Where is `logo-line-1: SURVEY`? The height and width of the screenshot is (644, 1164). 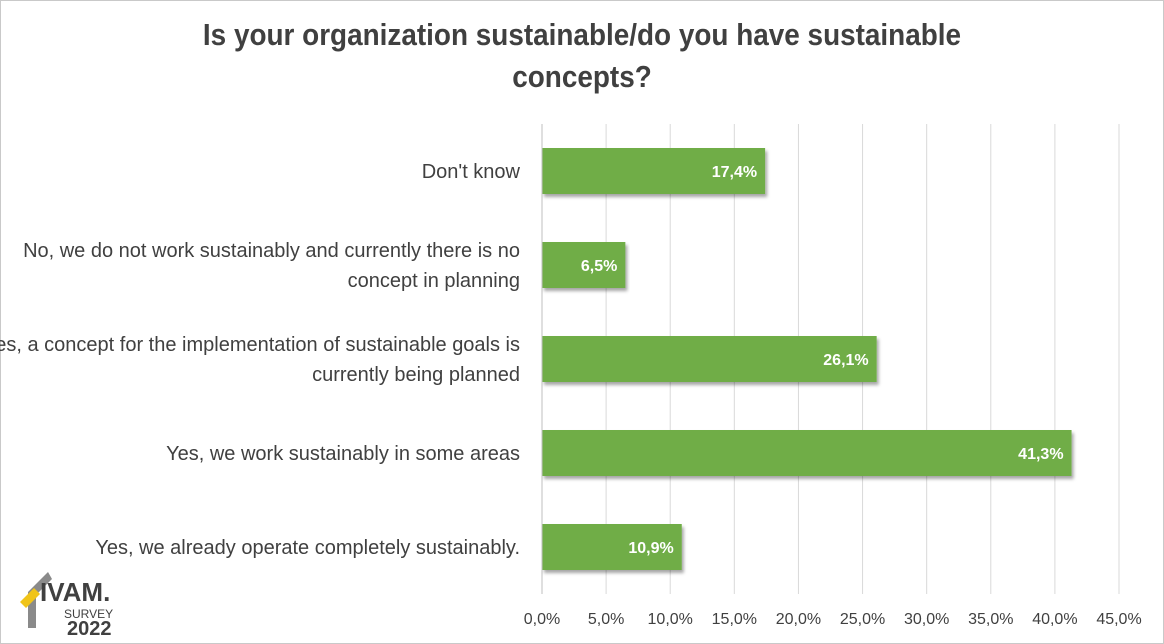
logo-line-1: SURVEY is located at coordinates (88, 614).